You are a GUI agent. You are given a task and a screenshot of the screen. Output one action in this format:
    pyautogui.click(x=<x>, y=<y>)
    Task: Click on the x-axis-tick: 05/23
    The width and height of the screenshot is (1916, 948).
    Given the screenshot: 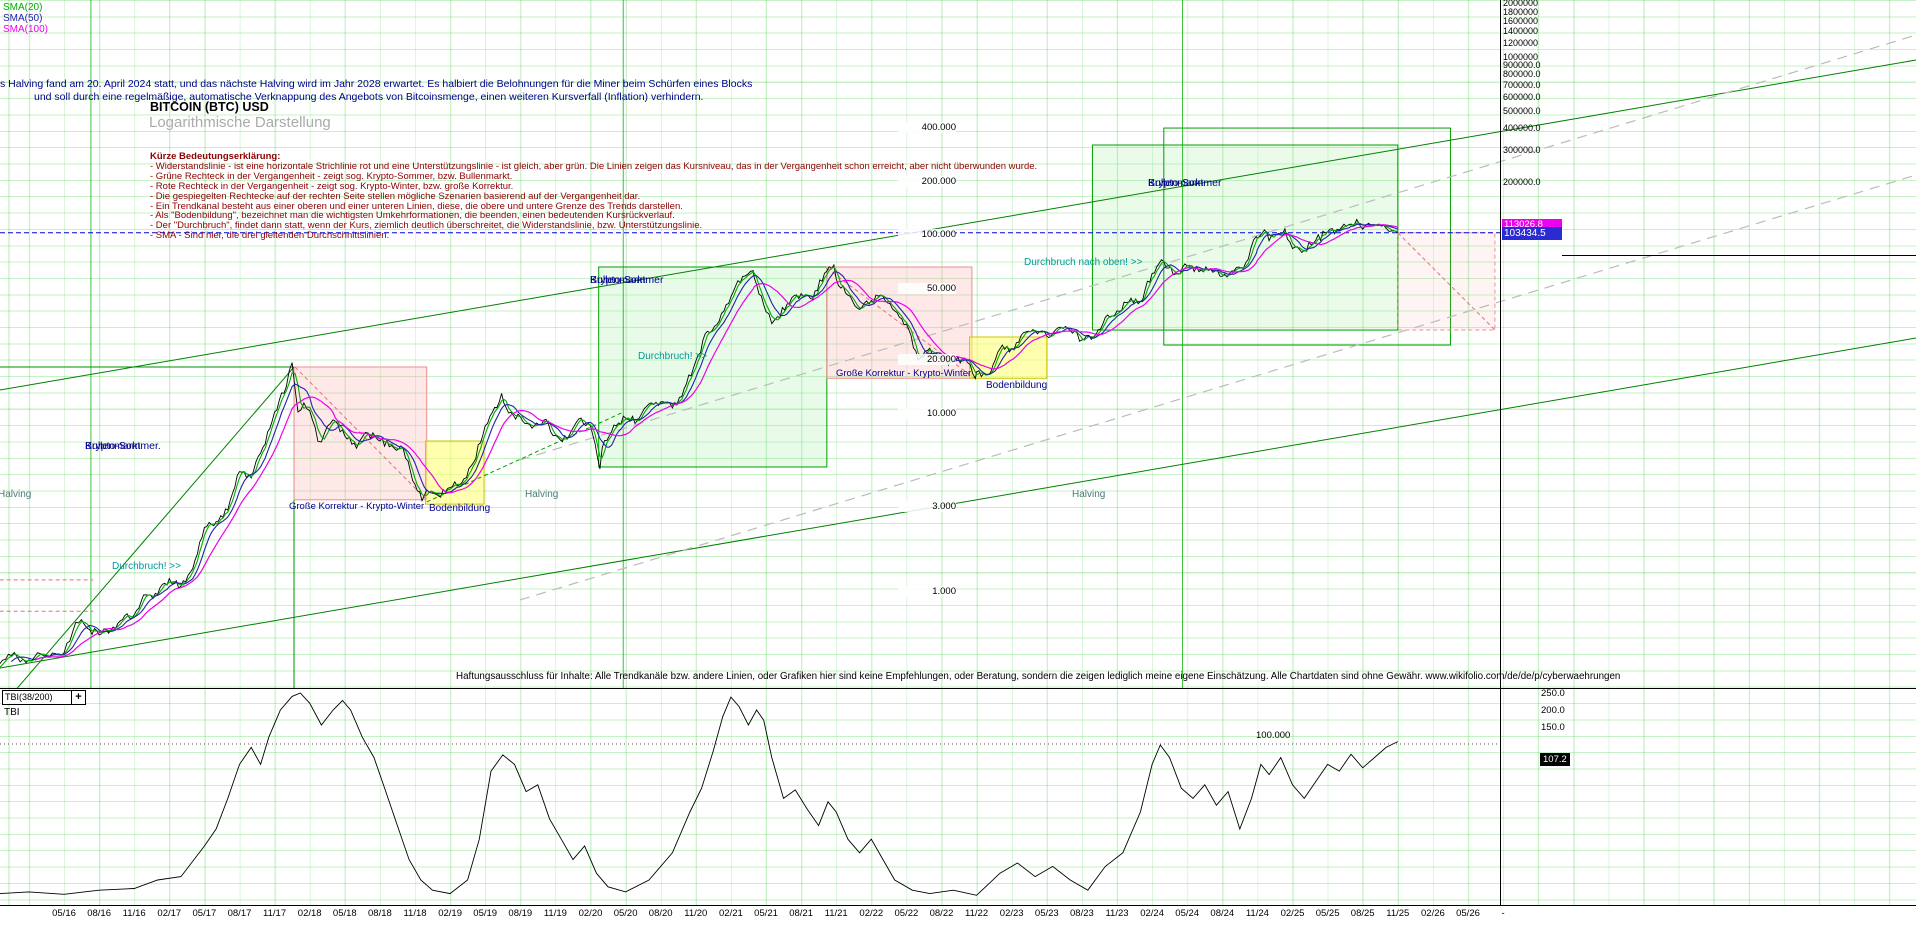 What is the action you would take?
    pyautogui.click(x=1046, y=913)
    